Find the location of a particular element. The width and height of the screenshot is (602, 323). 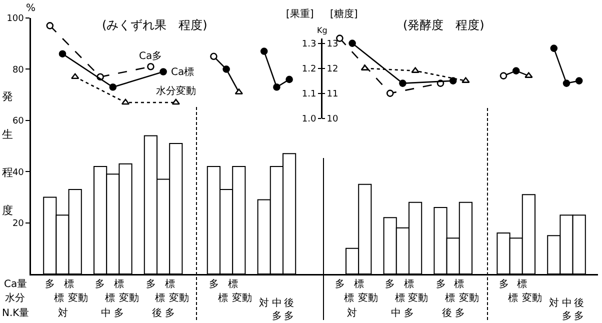

text: N.K量 is located at coordinates (16, 313).